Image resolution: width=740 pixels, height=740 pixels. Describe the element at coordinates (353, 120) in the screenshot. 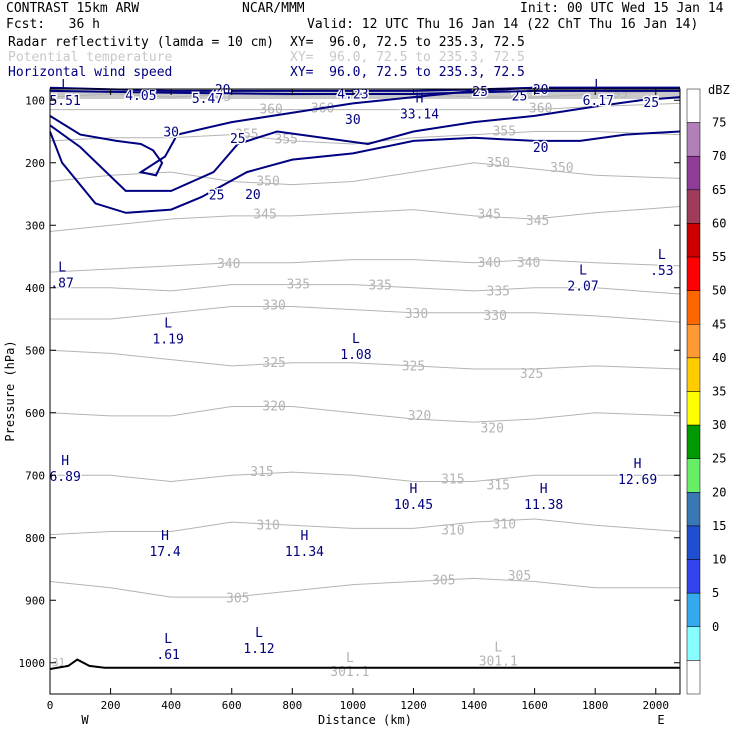

I see `wind-contour-label-30-1: 30` at that location.